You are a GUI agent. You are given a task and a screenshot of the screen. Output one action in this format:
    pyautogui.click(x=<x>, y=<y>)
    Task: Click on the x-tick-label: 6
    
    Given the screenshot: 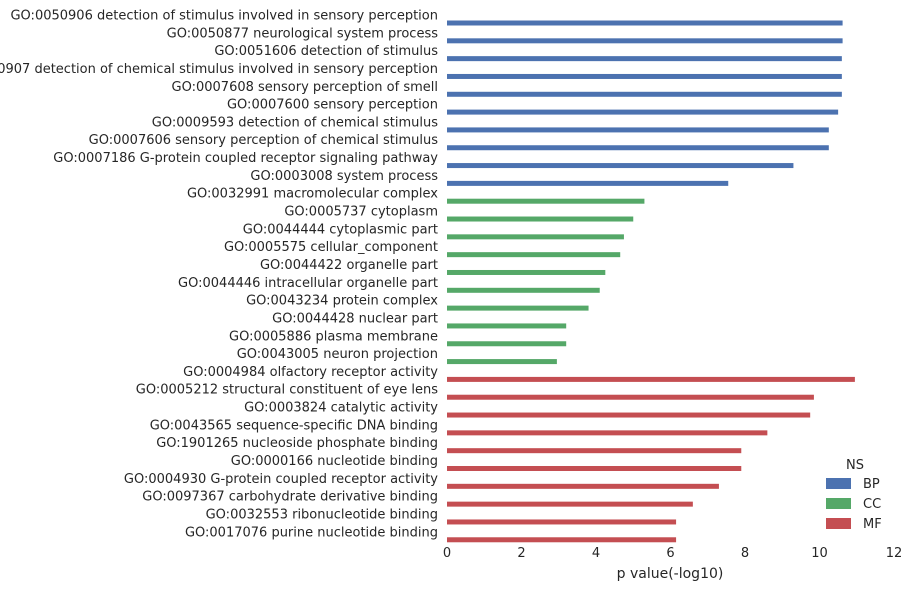 What is the action you would take?
    pyautogui.click(x=670, y=553)
    